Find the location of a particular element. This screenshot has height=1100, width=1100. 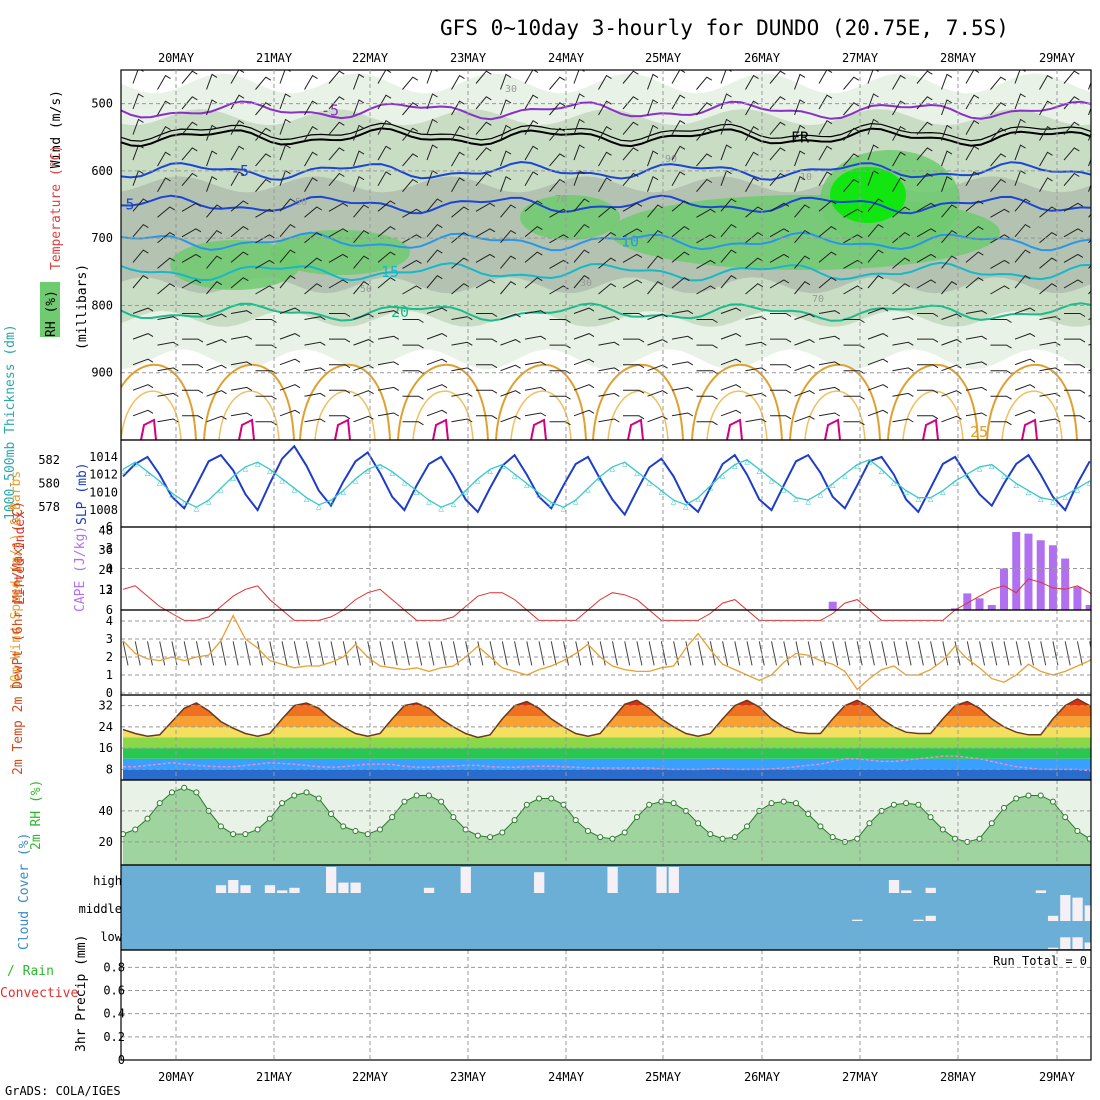

tick-cape-36: 36 is located at coordinates (106, 550).